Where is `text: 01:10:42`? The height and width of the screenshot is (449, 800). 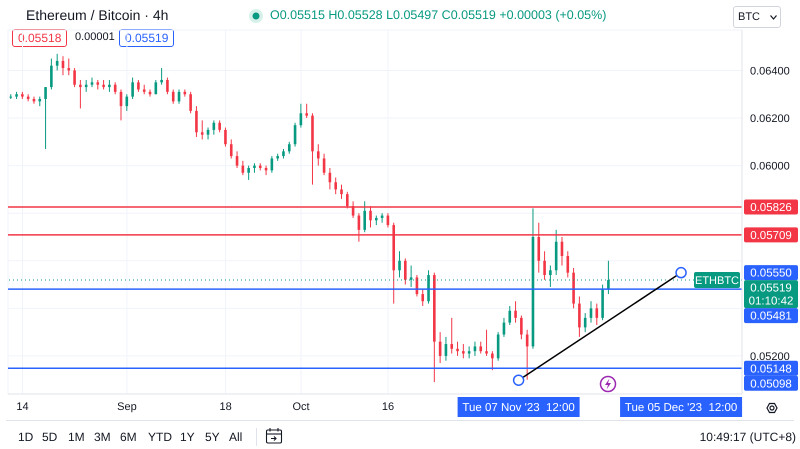
text: 01:10:42 is located at coordinates (771, 302).